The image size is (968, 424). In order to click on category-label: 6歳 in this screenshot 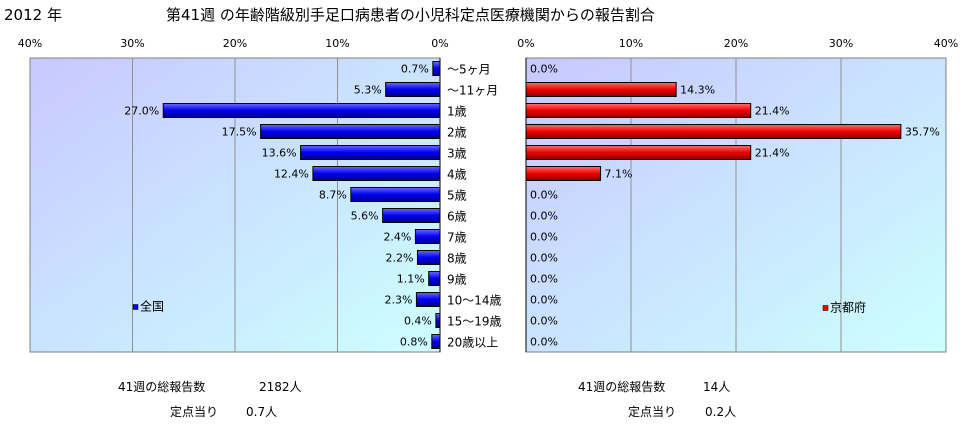, I will do `click(457, 217)`.